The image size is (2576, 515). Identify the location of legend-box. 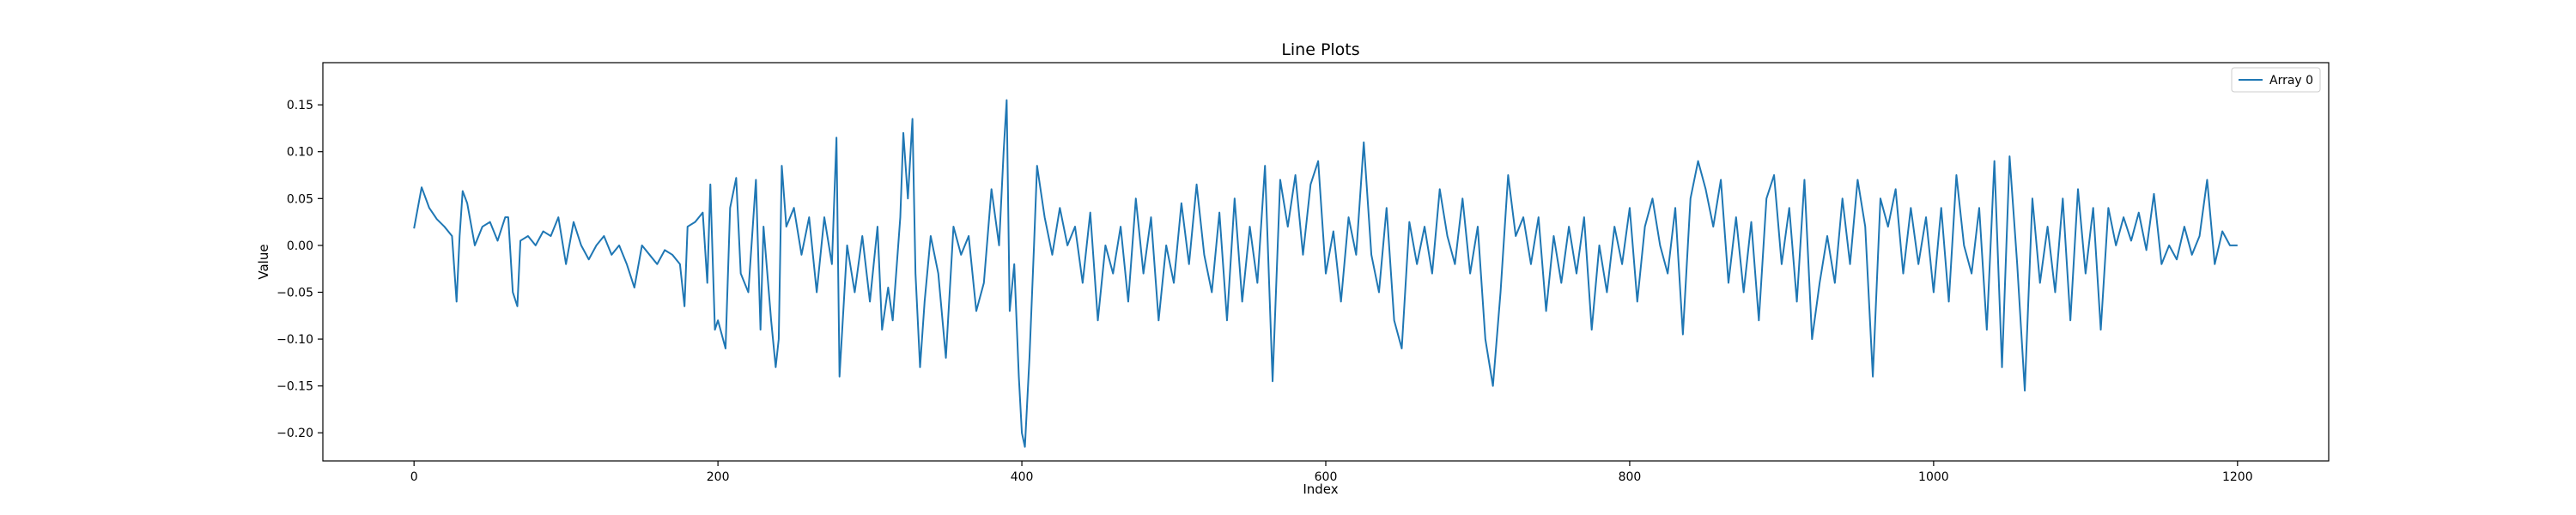
(2276, 80).